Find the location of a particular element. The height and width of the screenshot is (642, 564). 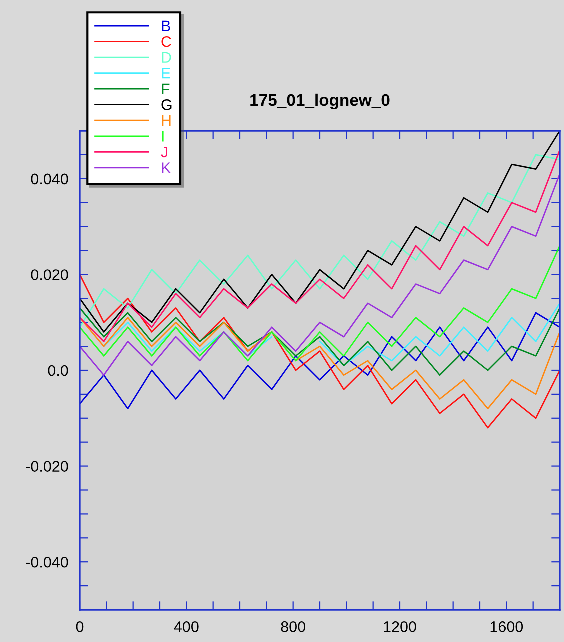

legend-label: I is located at coordinates (163, 136).